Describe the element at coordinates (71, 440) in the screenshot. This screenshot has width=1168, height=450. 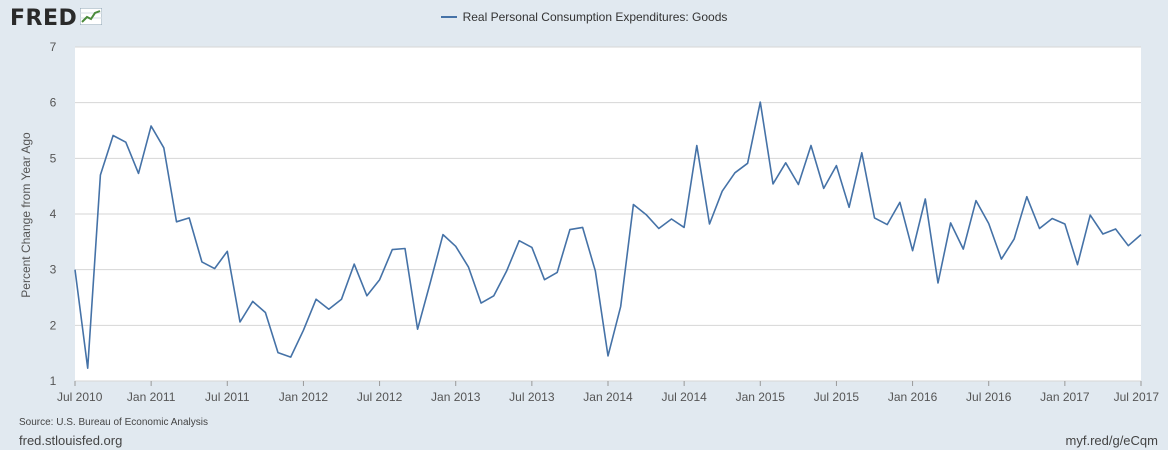
I see `site-link: fred.stlouisfed.org` at that location.